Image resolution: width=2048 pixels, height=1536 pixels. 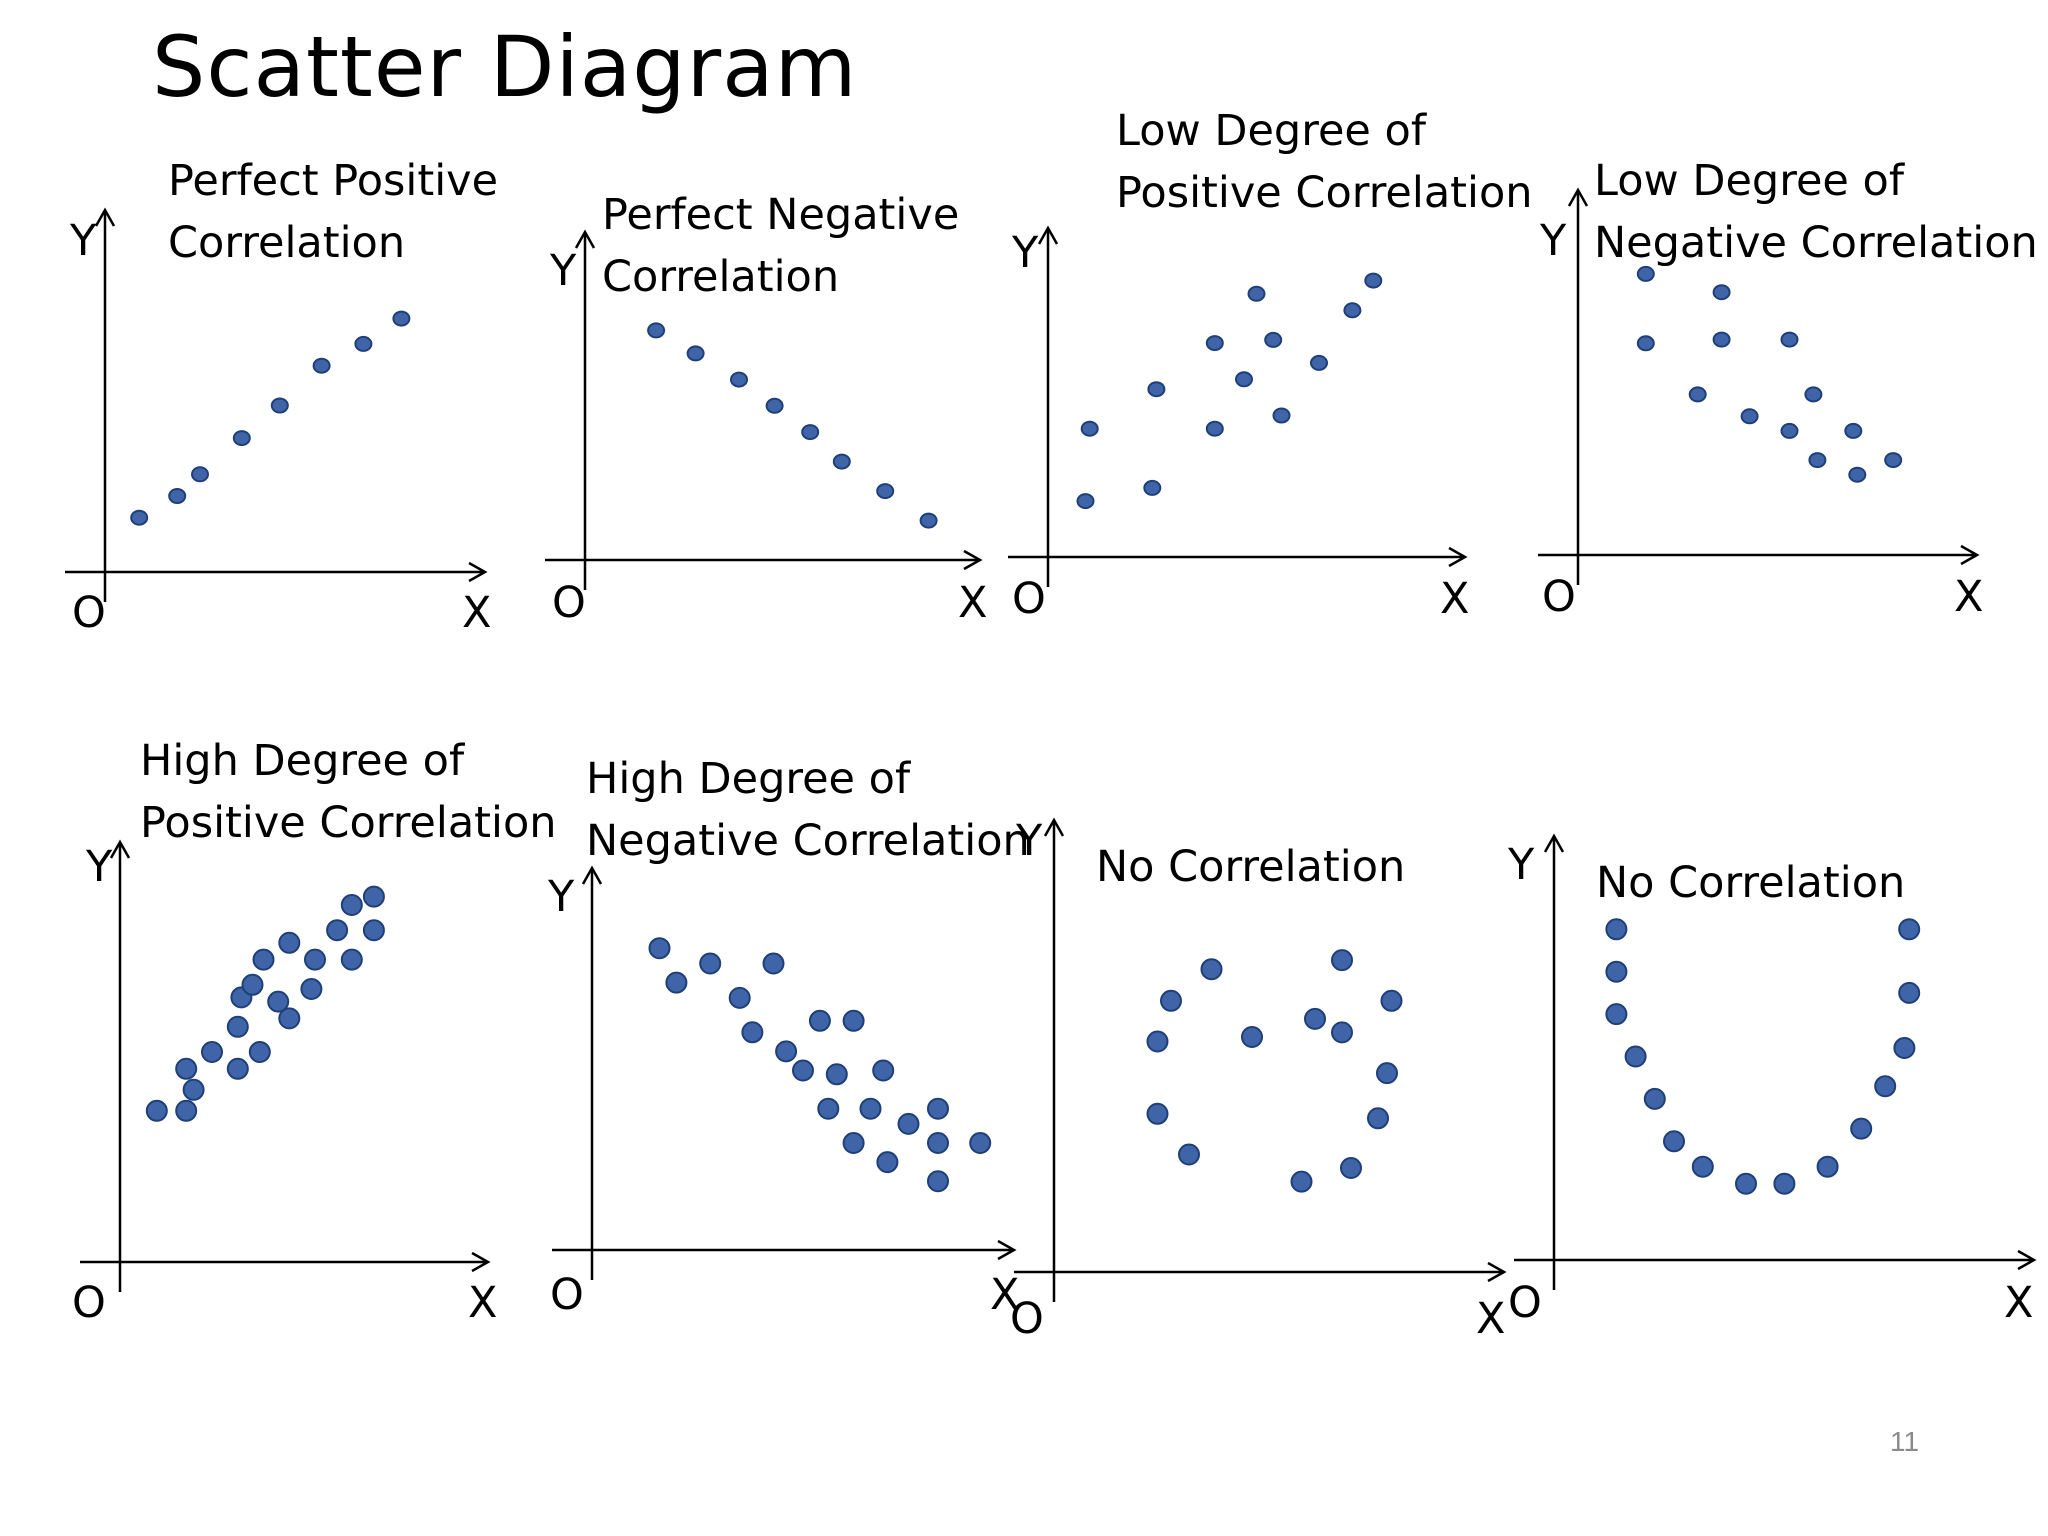 What do you see at coordinates (333, 212) in the screenshot?
I see `panel-title: Perfect Positive Correlation` at bounding box center [333, 212].